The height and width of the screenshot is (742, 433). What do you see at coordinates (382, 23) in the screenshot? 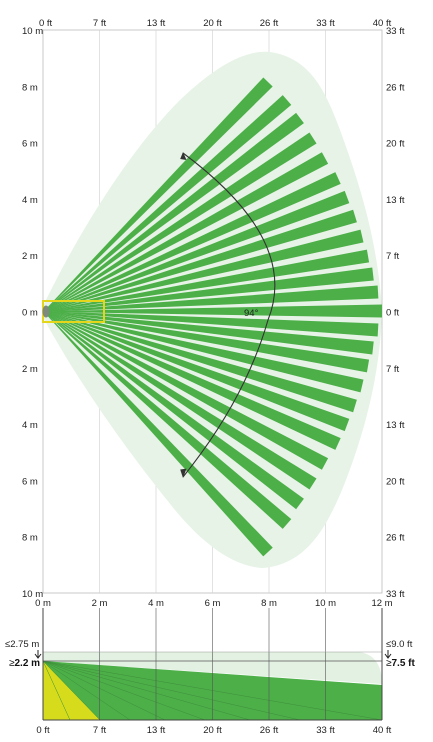
I see `top-ft-label: 40 ft` at bounding box center [382, 23].